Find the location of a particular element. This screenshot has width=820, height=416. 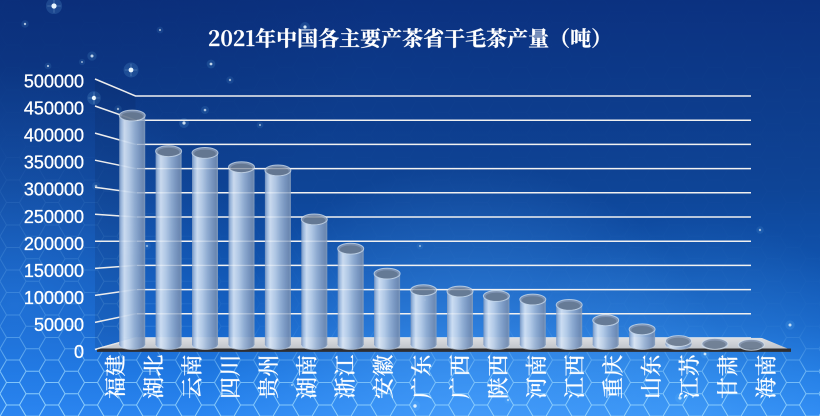

svg-text: 400000 is located at coordinates (54, 136).